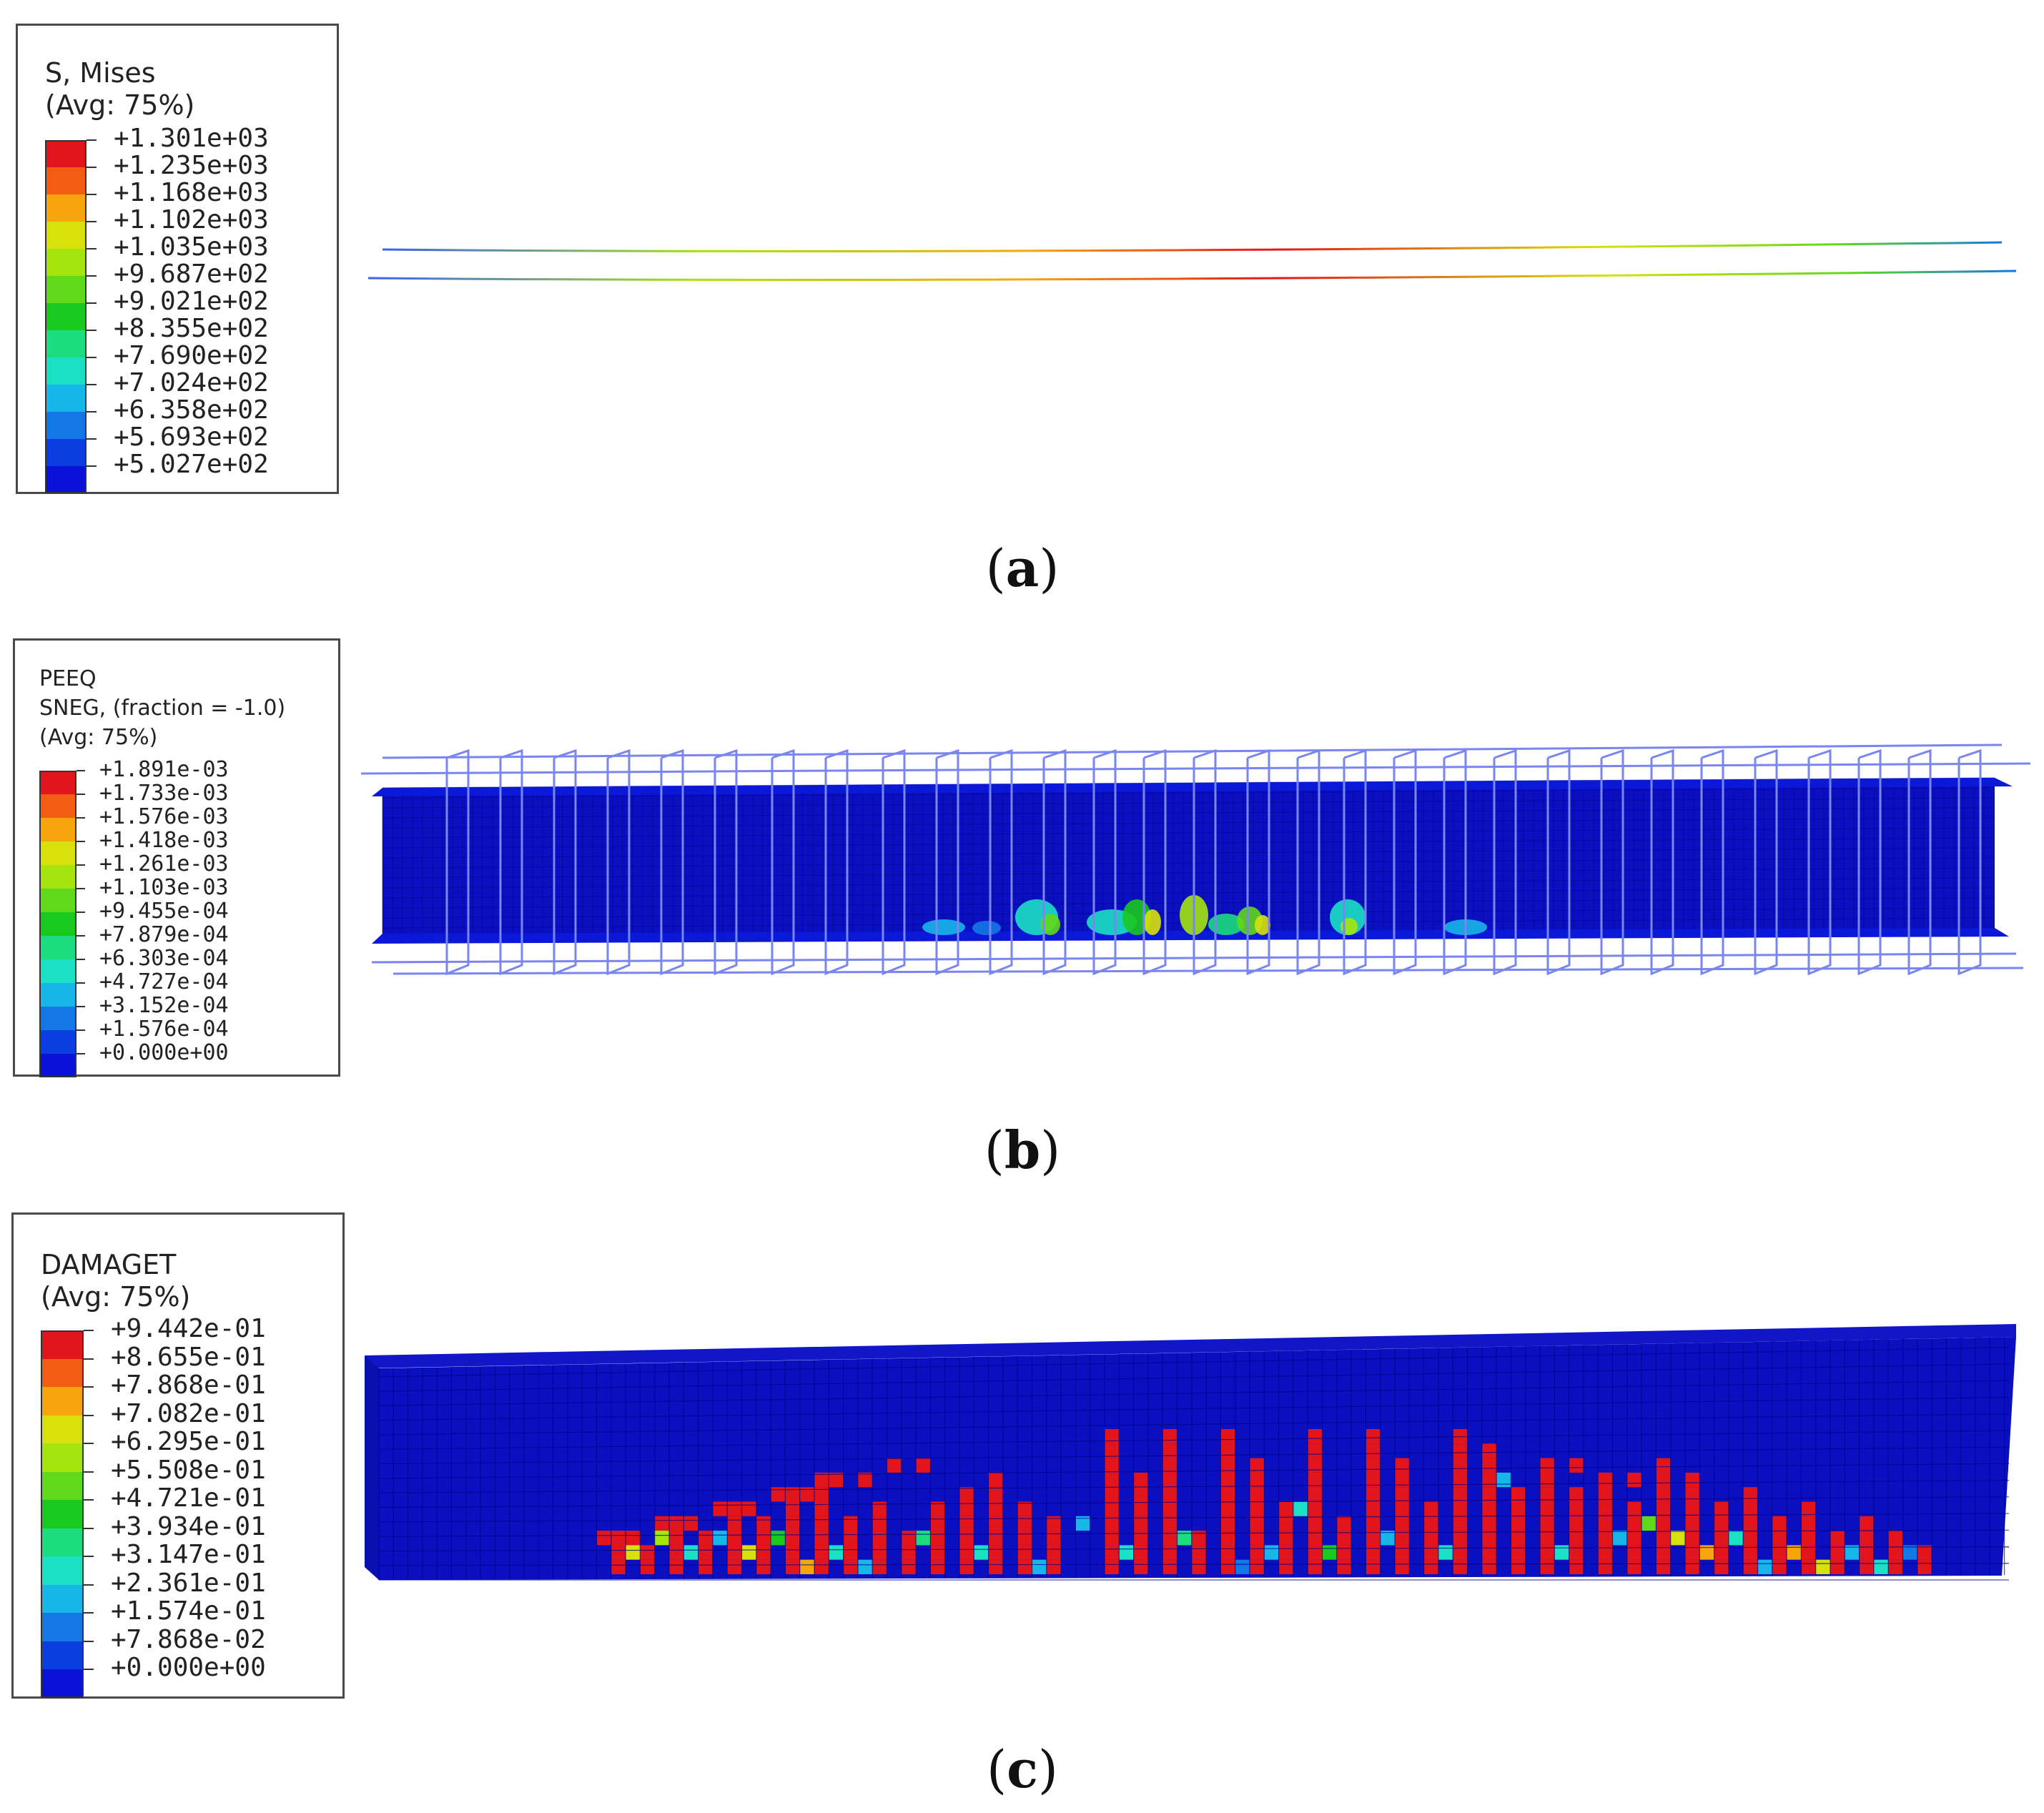  I want to click on lower-wire, so click(1192, 275).